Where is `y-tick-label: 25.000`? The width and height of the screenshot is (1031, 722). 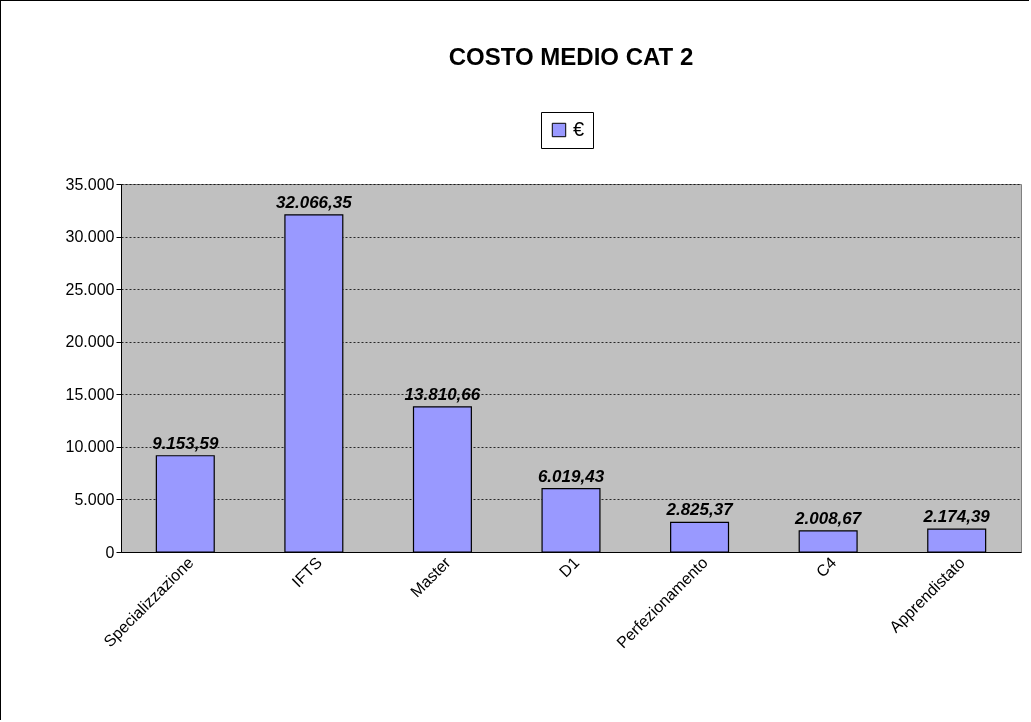
y-tick-label: 25.000 is located at coordinates (90, 289).